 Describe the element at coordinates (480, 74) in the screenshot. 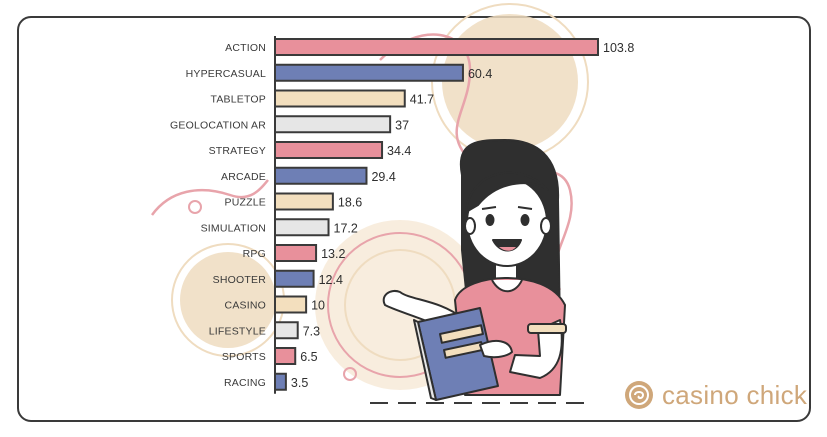

I see `value-label: 60.4` at that location.